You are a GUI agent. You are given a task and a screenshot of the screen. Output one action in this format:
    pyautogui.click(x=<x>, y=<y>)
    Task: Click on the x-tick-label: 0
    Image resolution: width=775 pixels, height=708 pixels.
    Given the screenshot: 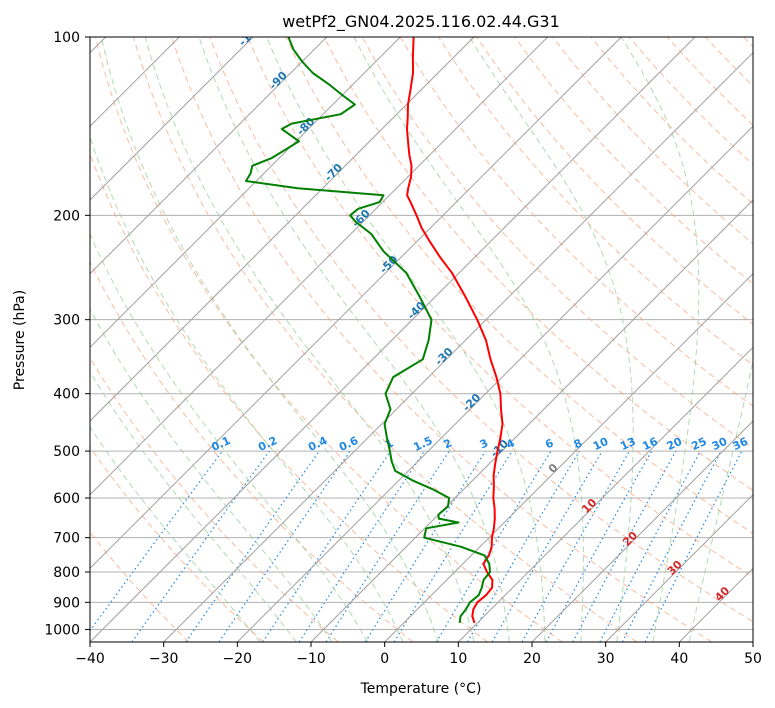 What is the action you would take?
    pyautogui.click(x=384, y=659)
    